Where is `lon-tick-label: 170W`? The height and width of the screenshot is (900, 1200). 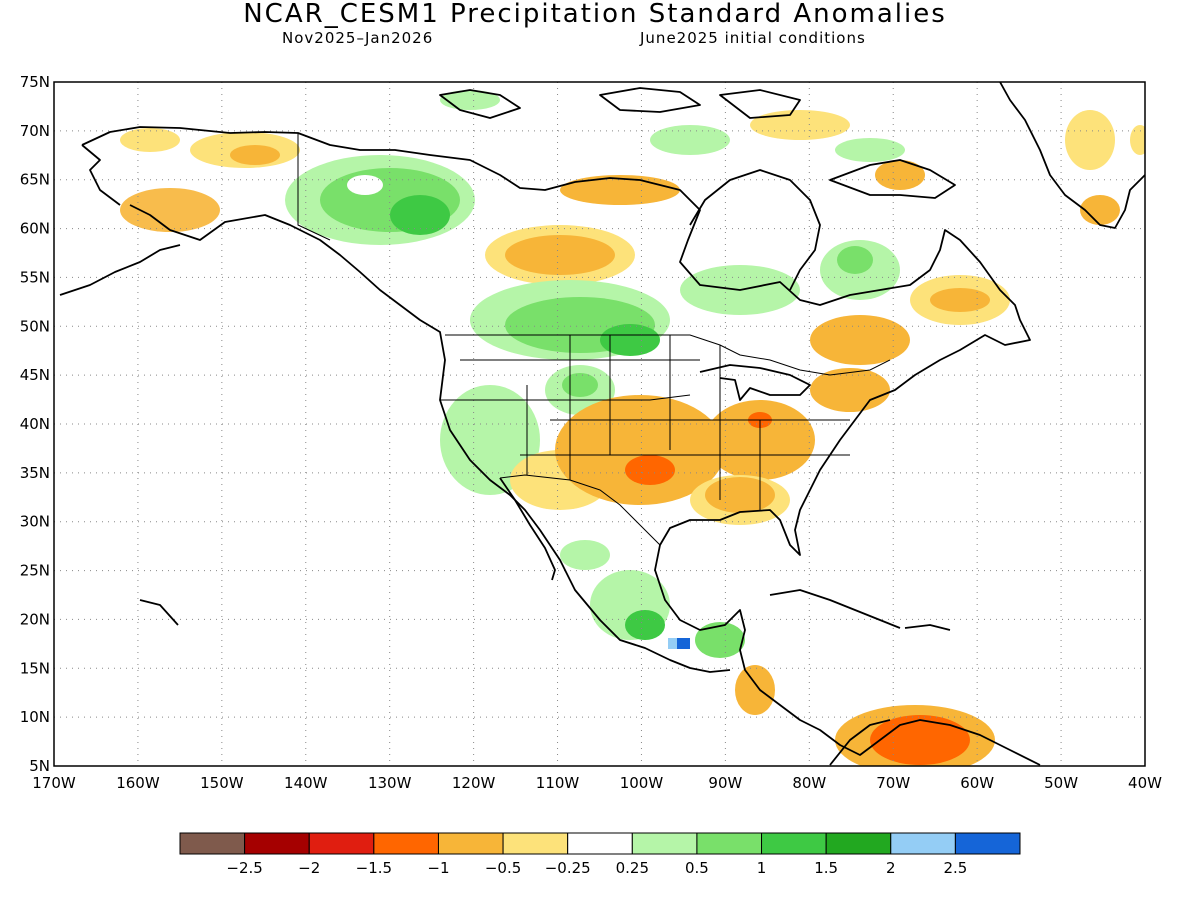
lon-tick-label: 170W is located at coordinates (54, 783).